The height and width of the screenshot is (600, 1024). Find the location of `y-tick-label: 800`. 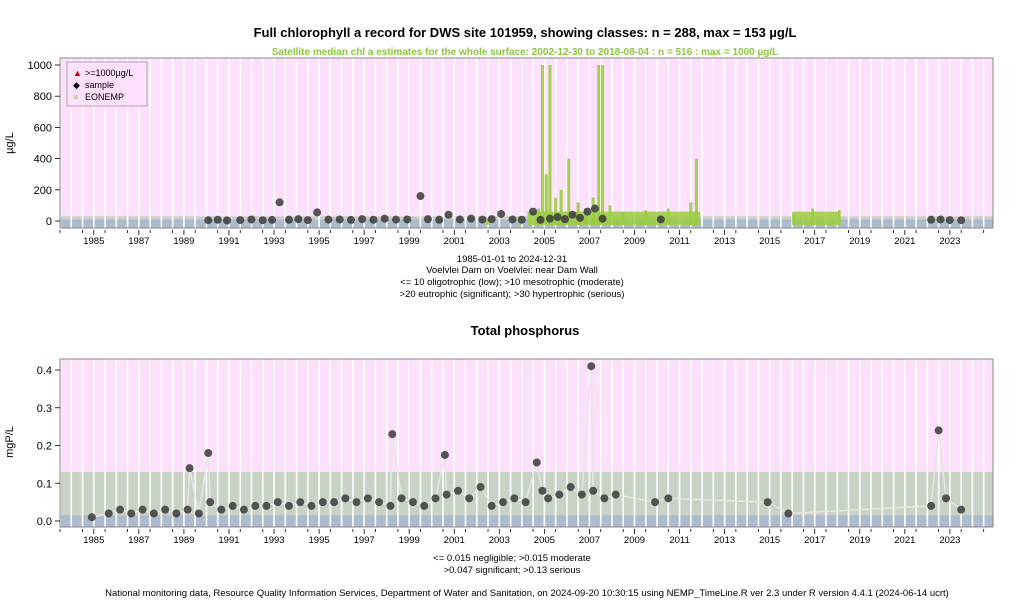

y-tick-label: 800 is located at coordinates (43, 97).